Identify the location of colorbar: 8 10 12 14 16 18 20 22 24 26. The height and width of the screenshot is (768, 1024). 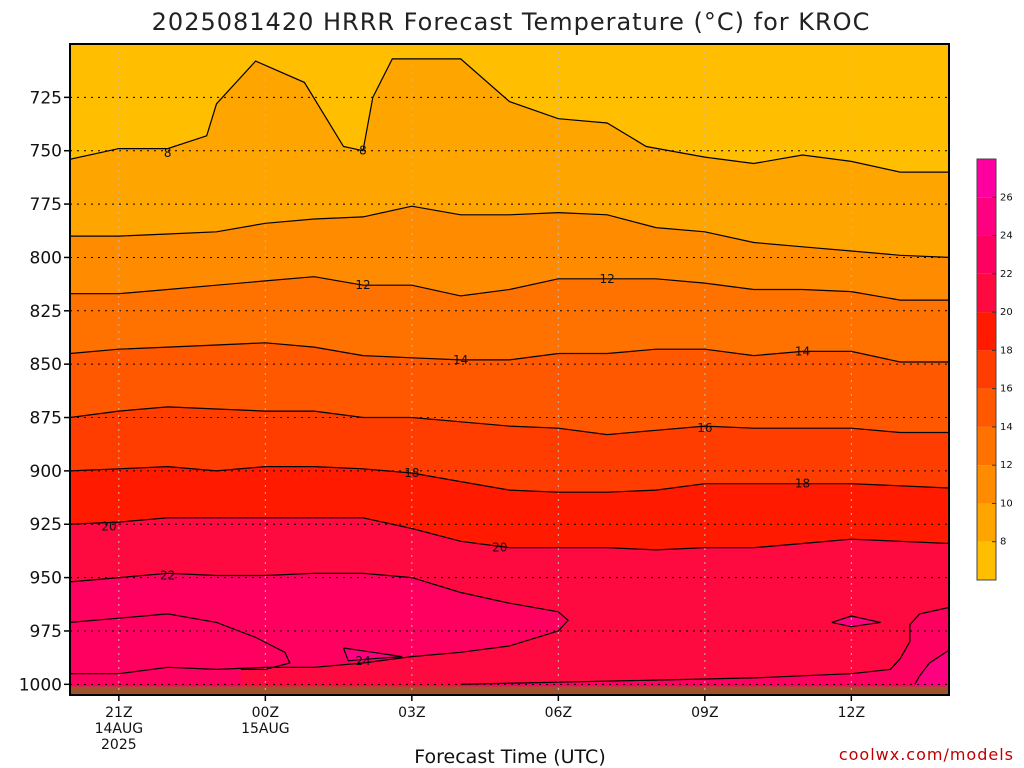
(994, 369).